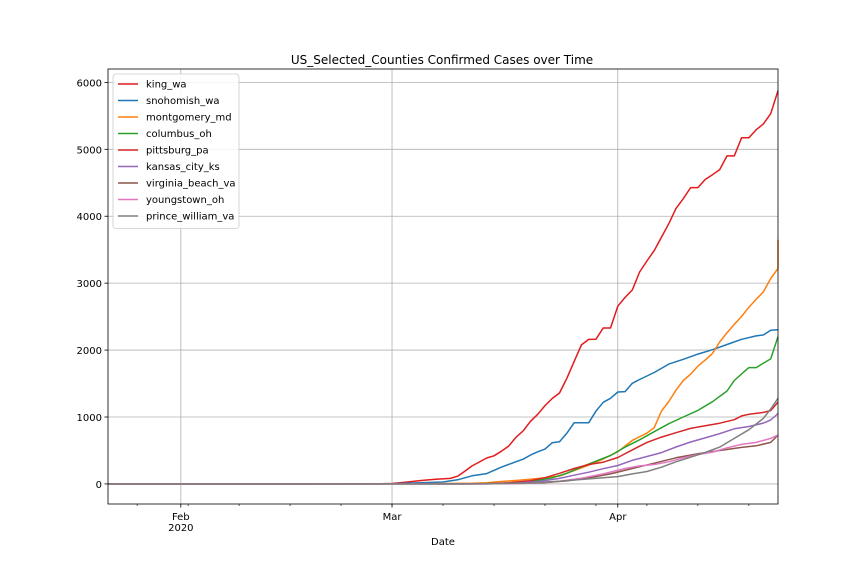  I want to click on y-tick-label: 5000, so click(89, 150).